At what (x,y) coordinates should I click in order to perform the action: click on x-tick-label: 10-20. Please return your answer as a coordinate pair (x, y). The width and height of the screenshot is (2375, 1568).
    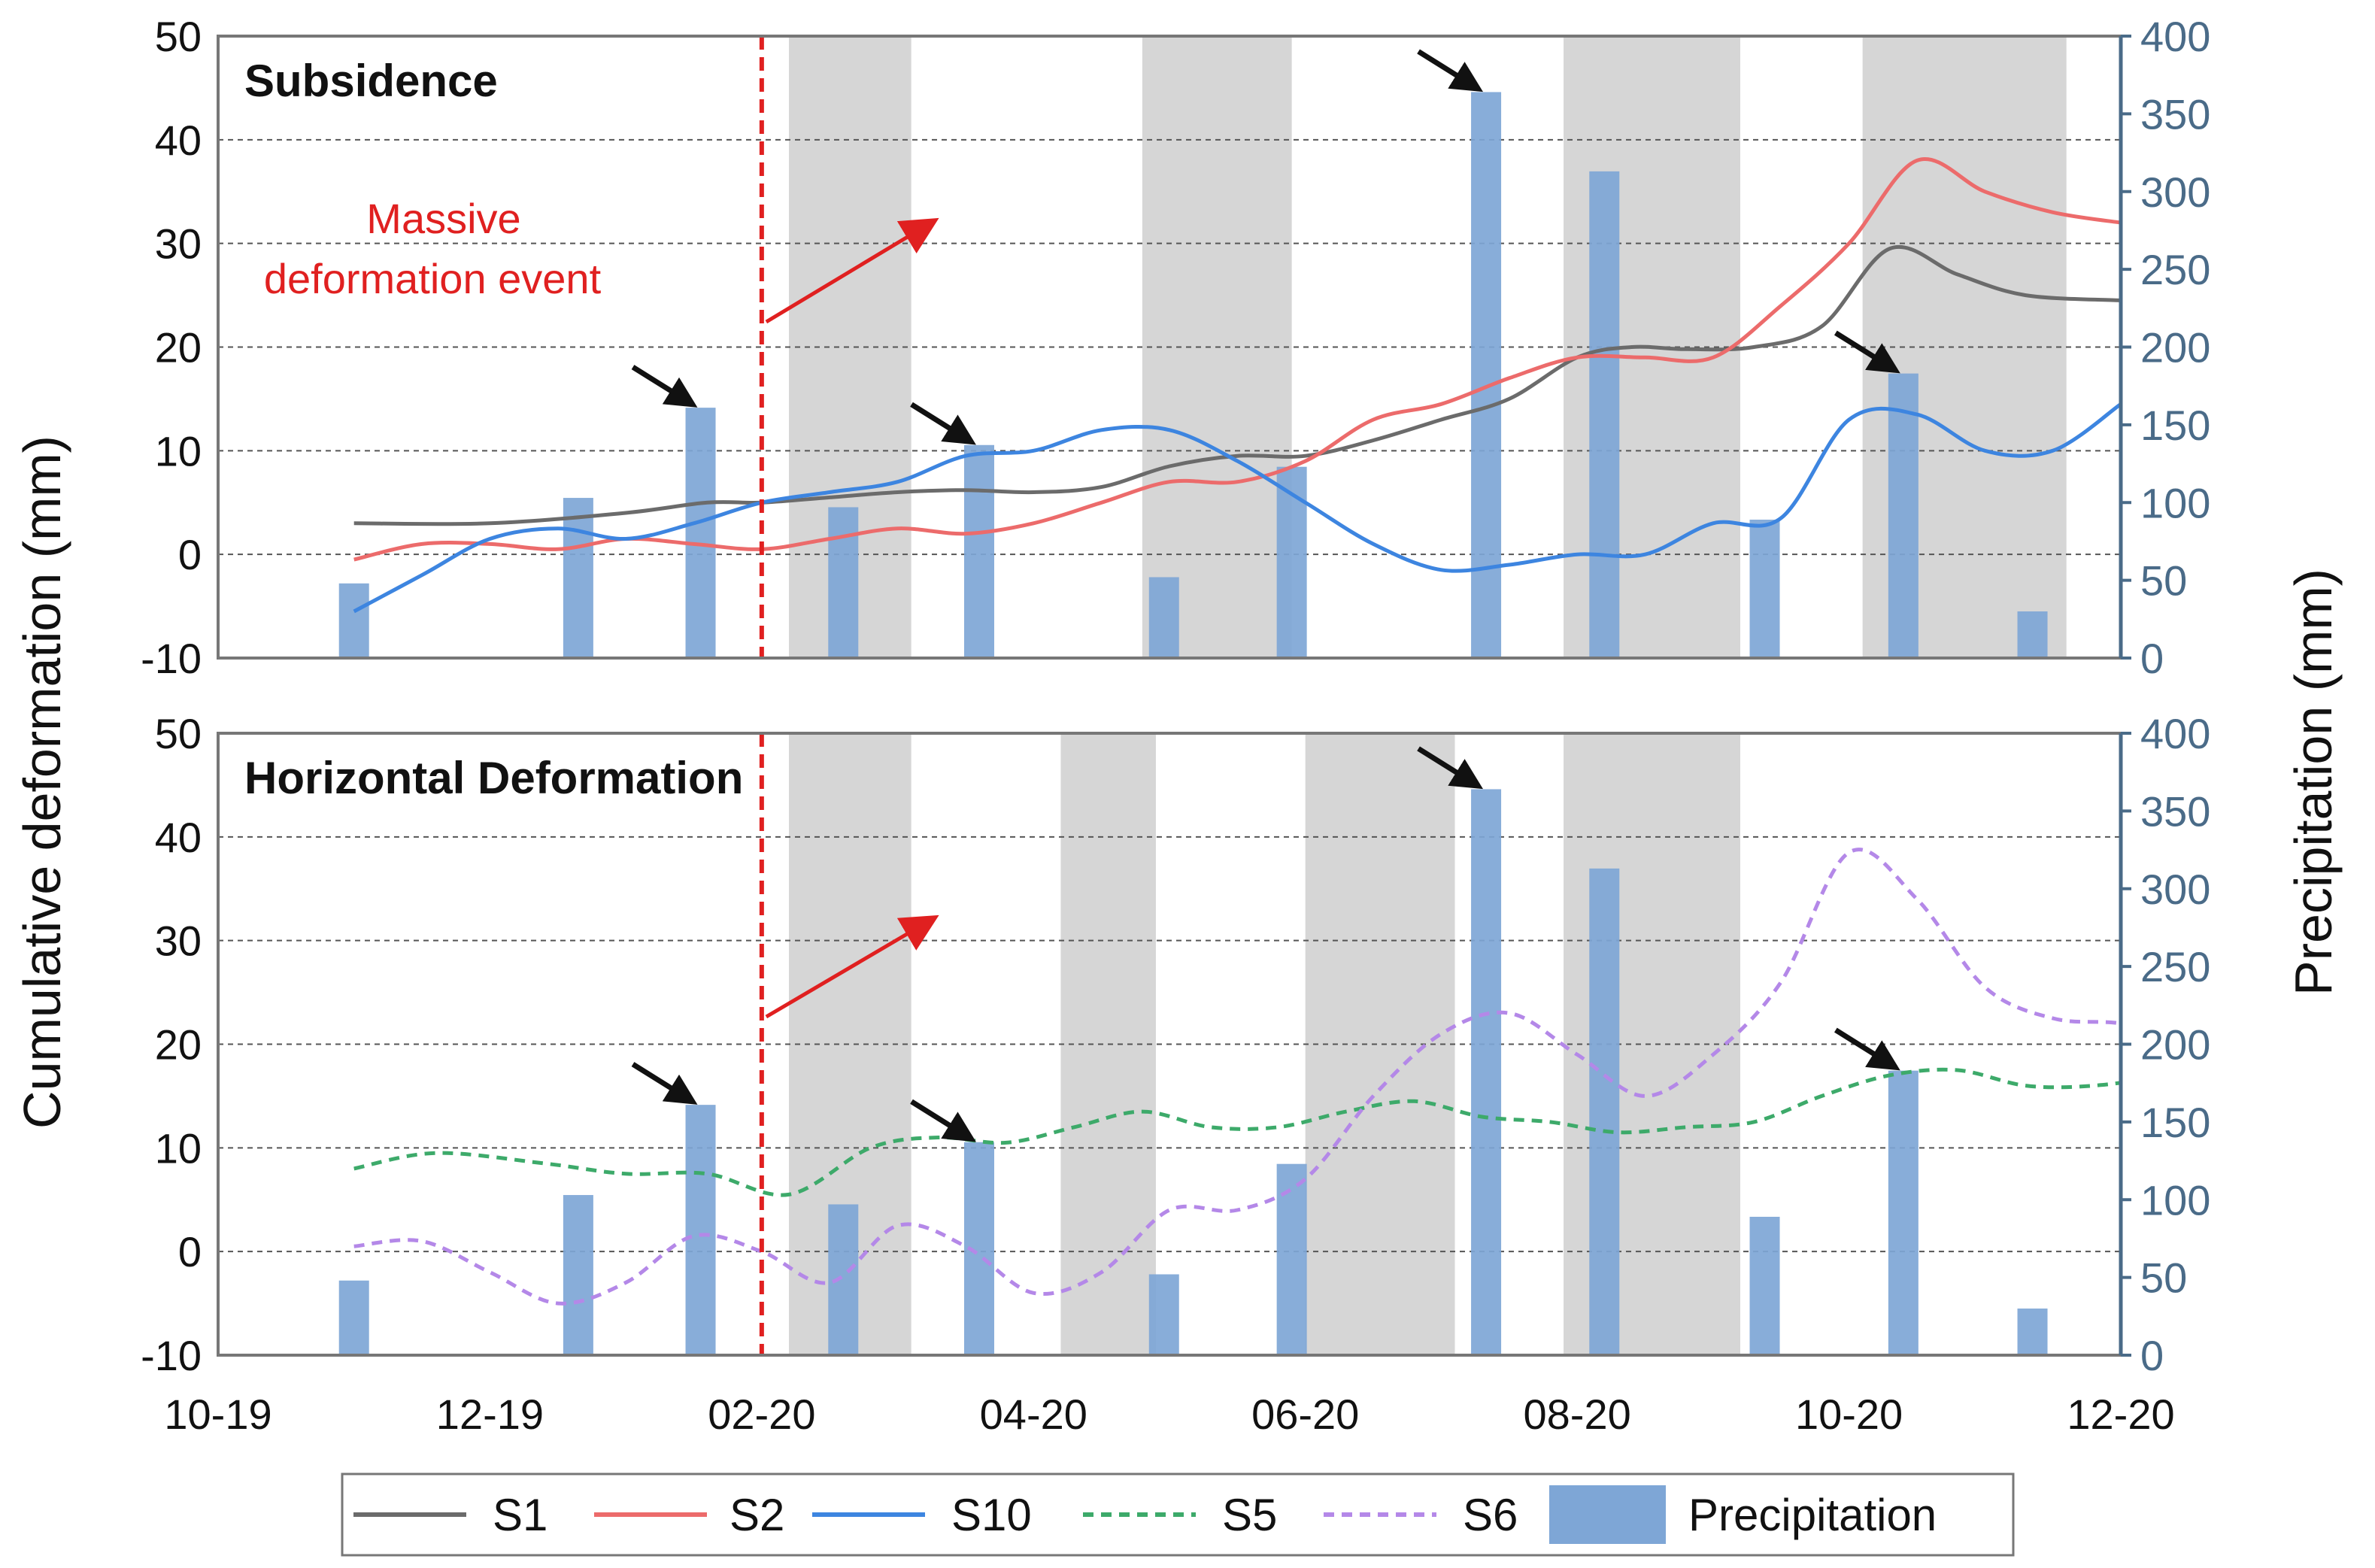
    Looking at the image, I should click on (1849, 1415).